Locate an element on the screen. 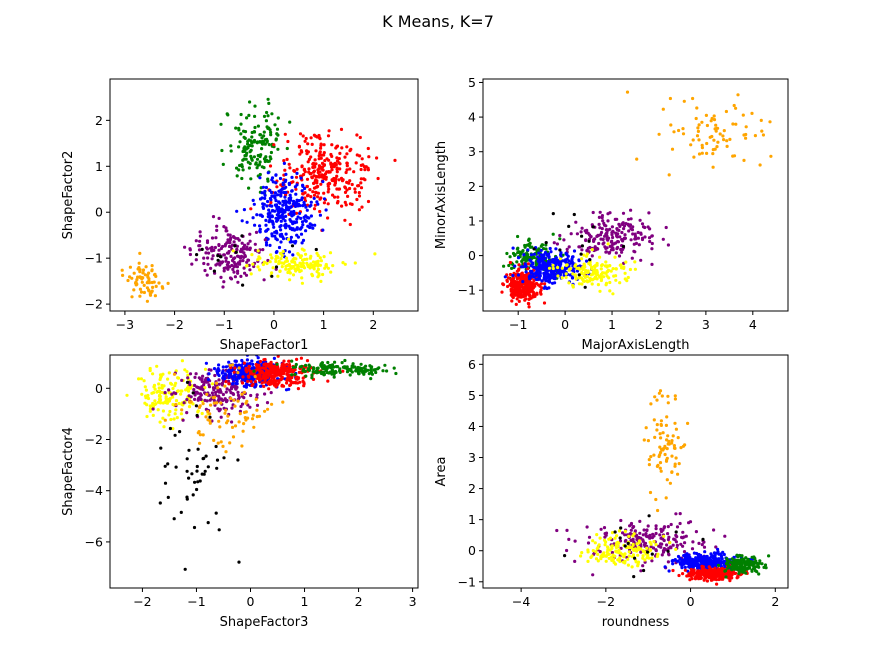  x-axis-label: MajorAxisLength is located at coordinates (636, 345).